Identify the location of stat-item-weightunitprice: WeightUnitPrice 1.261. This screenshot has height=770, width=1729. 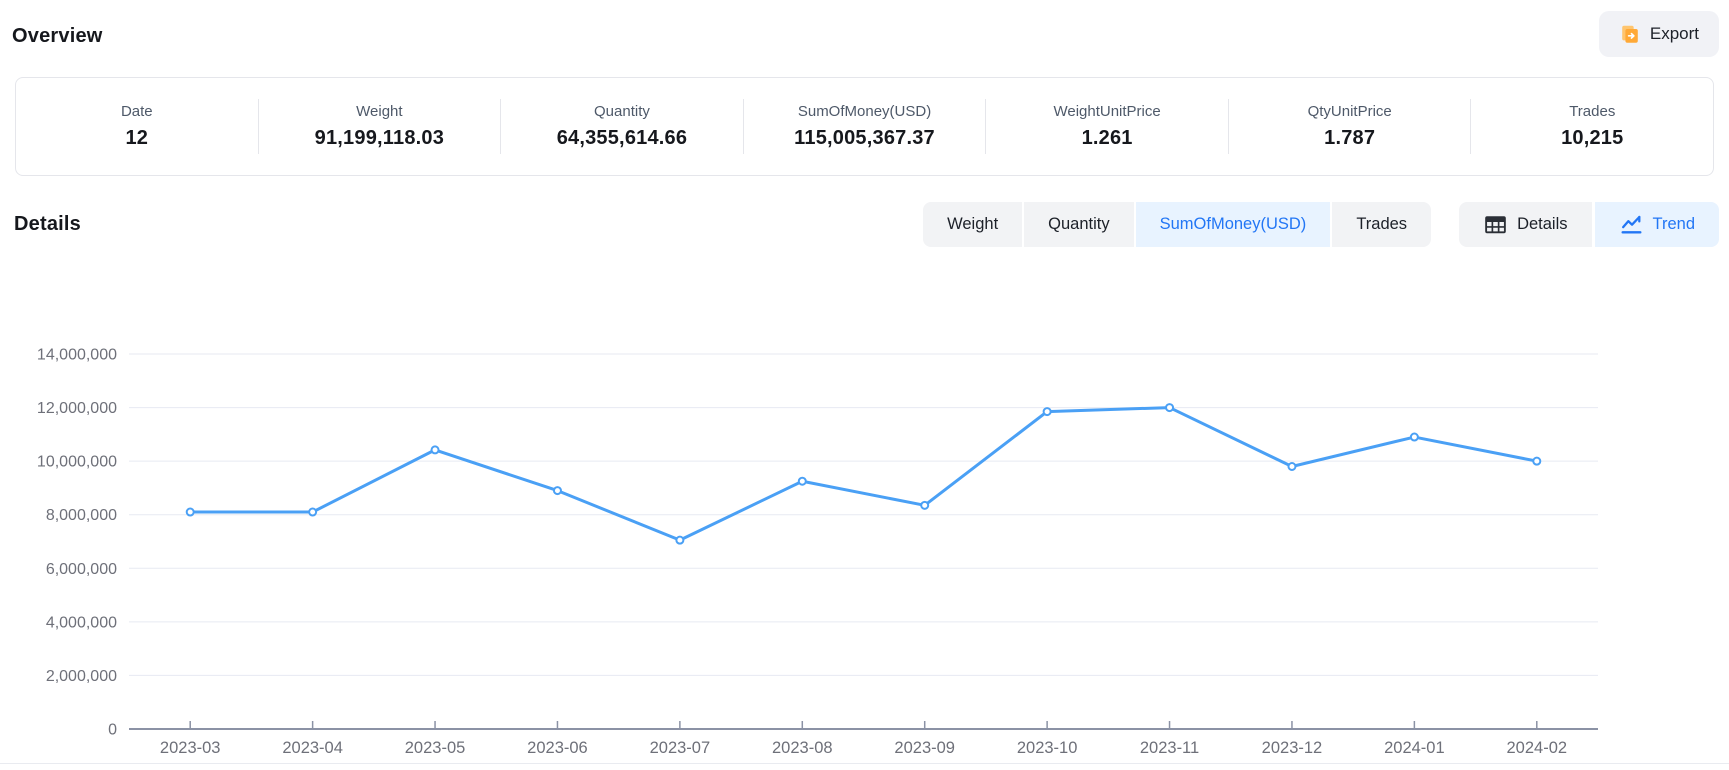
(1107, 126).